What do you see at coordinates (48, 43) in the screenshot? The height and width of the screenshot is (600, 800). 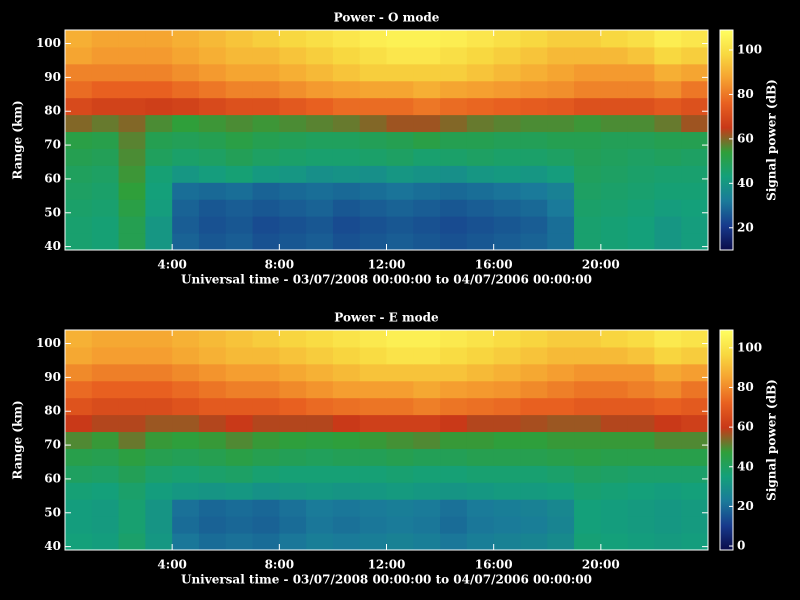 I see `y-tick-label: 100` at bounding box center [48, 43].